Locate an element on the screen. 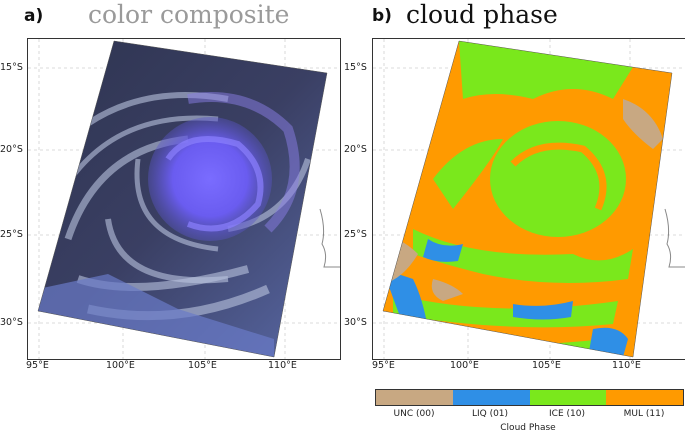  colorbar-swatch-unc is located at coordinates (414, 397).